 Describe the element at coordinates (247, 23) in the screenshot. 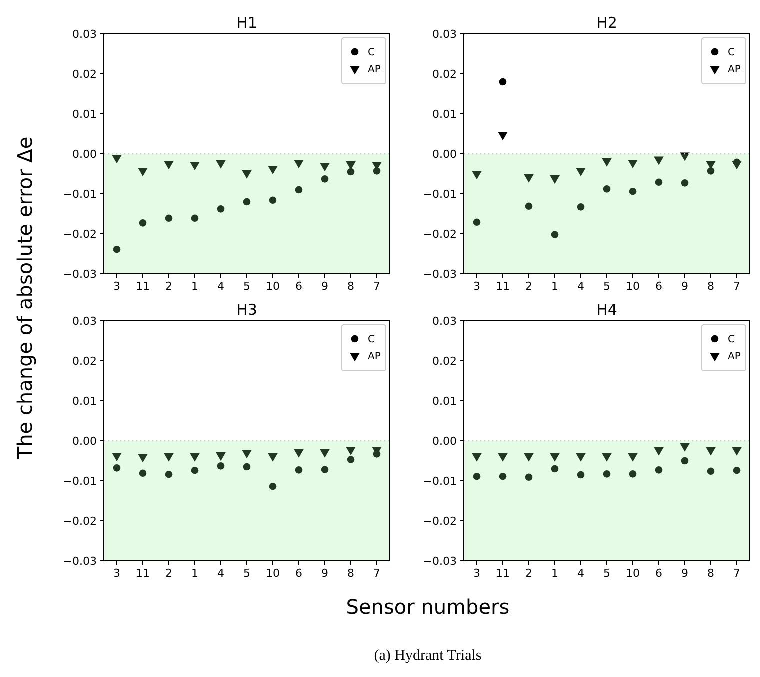

I see `chart-title: H1` at that location.